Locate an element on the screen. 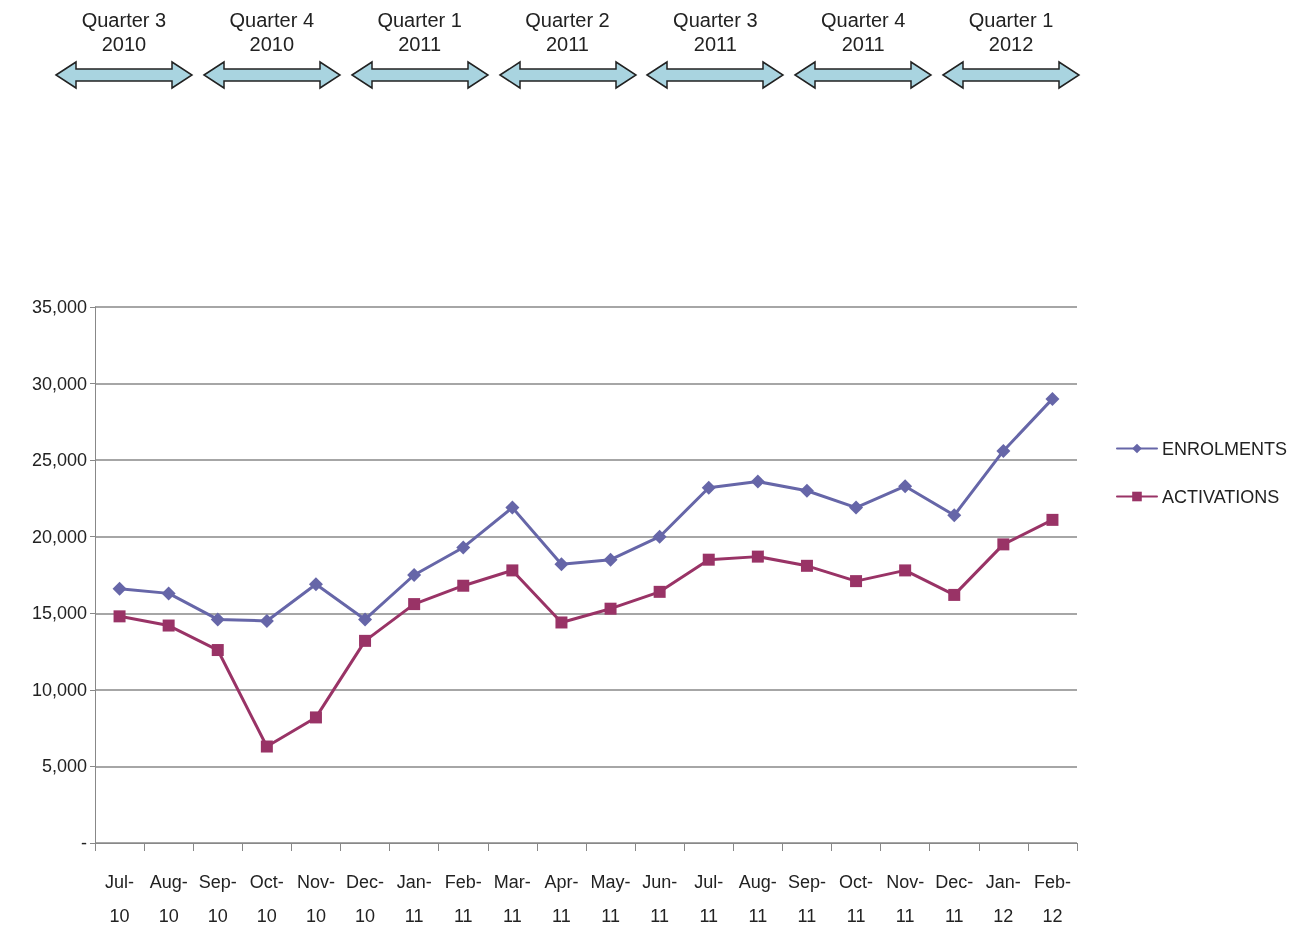 The height and width of the screenshot is (945, 1302). text: Quarter 2 2011 is located at coordinates (567, 32).